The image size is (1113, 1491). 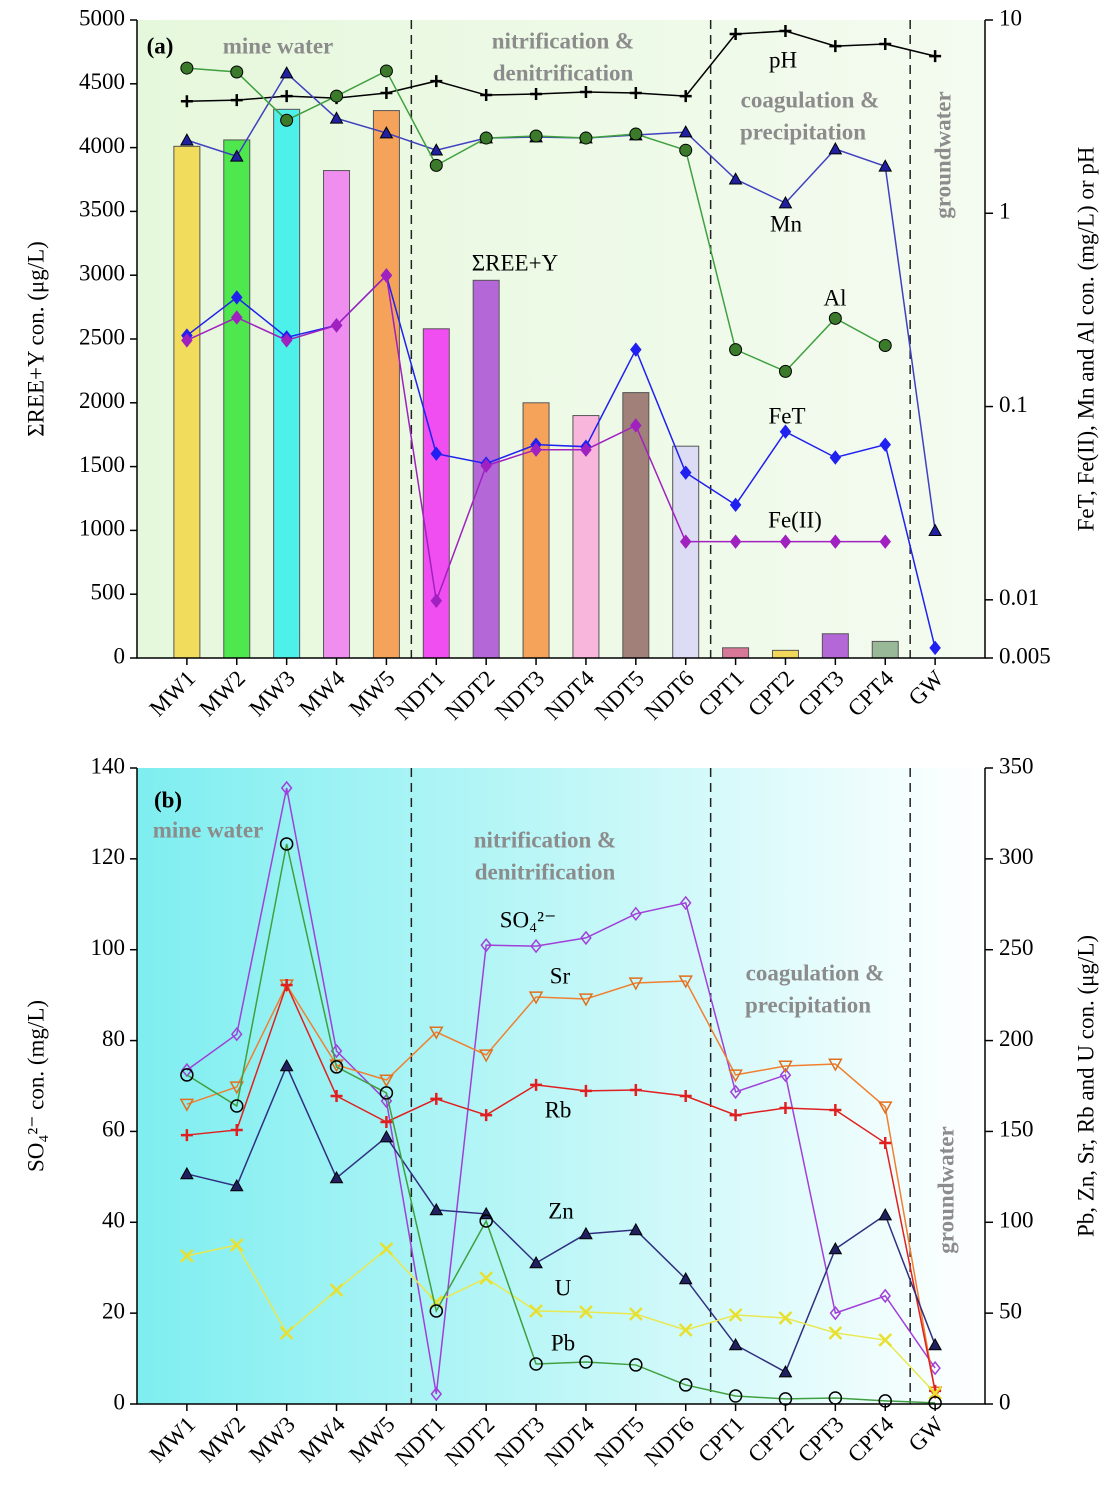 What do you see at coordinates (108, 856) in the screenshot?
I see `y-tick-label: 120` at bounding box center [108, 856].